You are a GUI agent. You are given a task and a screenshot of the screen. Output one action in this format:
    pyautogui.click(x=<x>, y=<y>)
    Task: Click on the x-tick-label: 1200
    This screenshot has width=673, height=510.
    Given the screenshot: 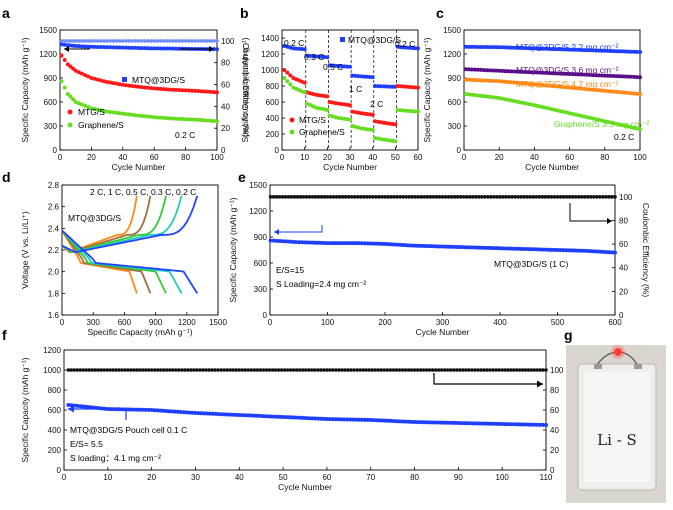 What is the action you would take?
    pyautogui.click(x=187, y=322)
    